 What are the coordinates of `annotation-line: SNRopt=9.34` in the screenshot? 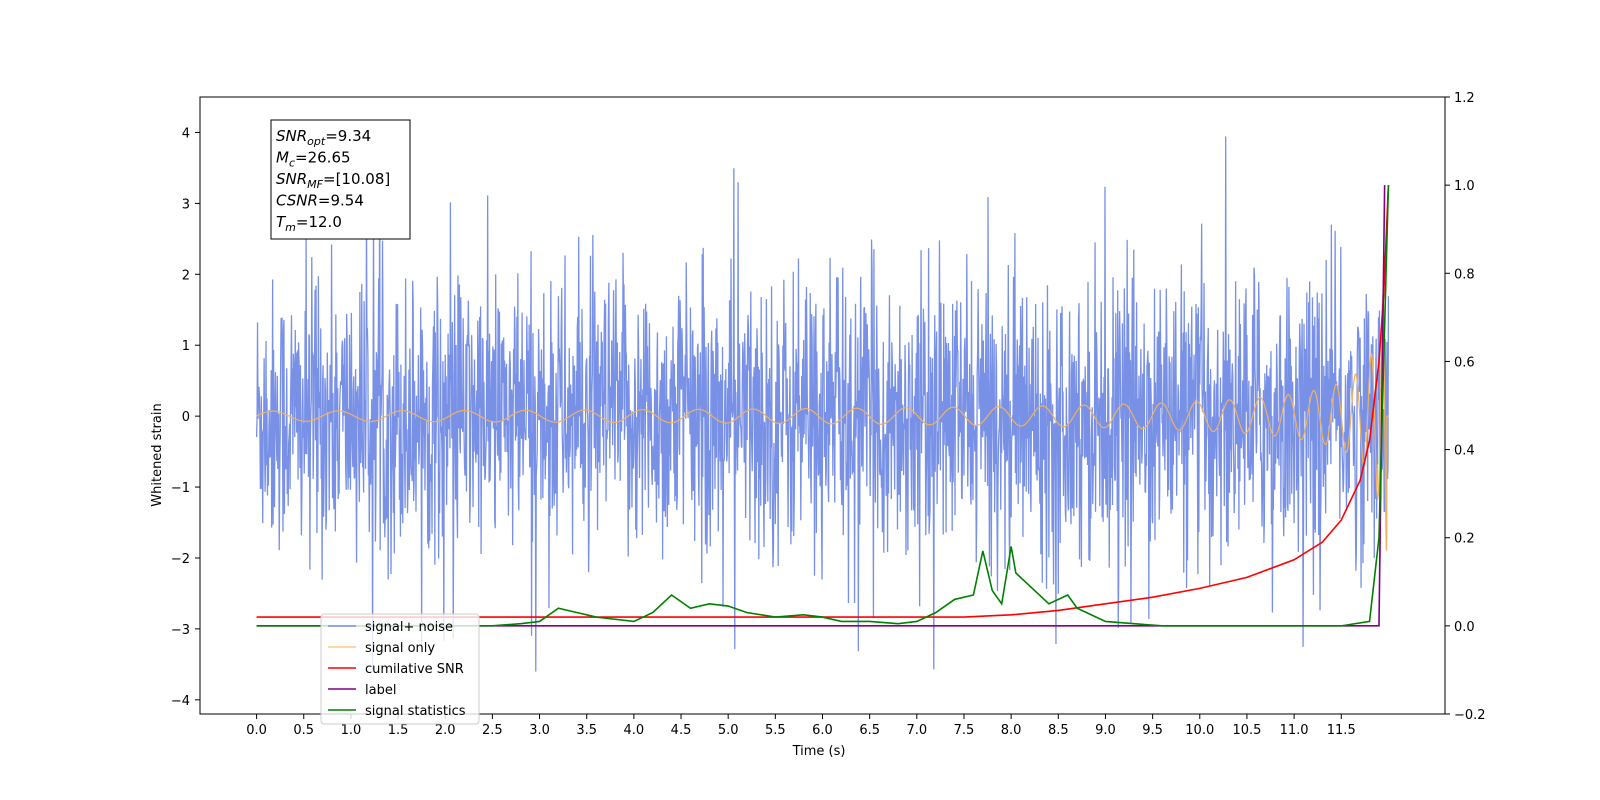 It's located at (323, 137).